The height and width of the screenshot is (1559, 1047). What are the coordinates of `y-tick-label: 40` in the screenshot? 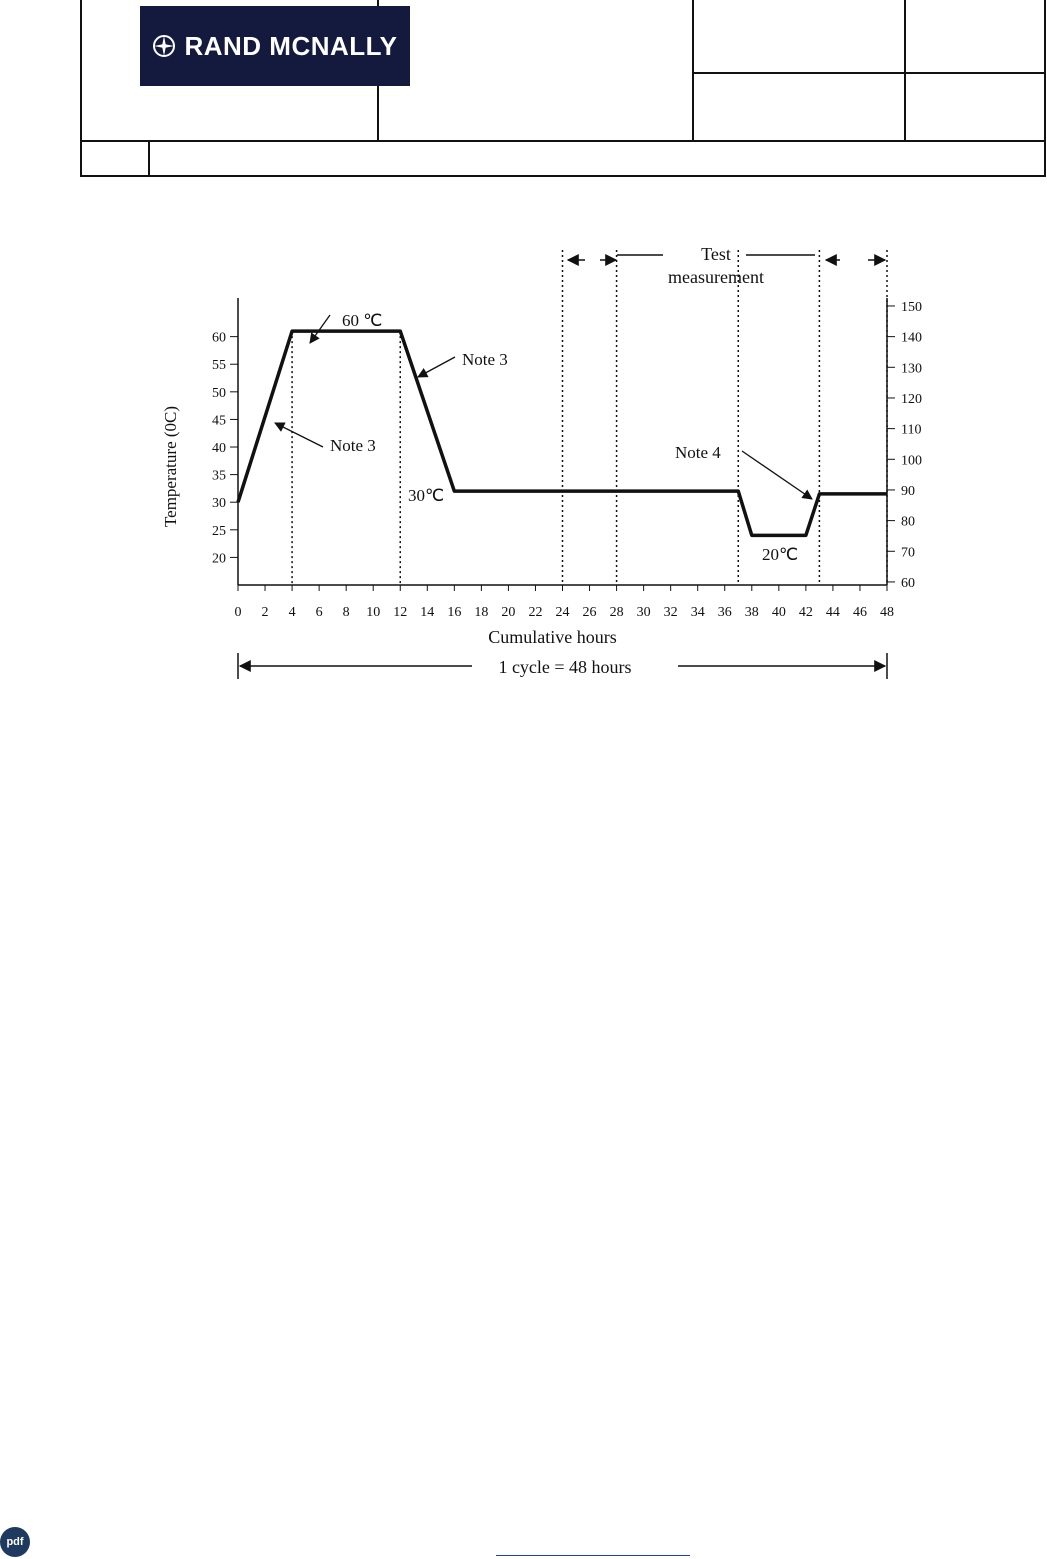 It's located at (219, 448).